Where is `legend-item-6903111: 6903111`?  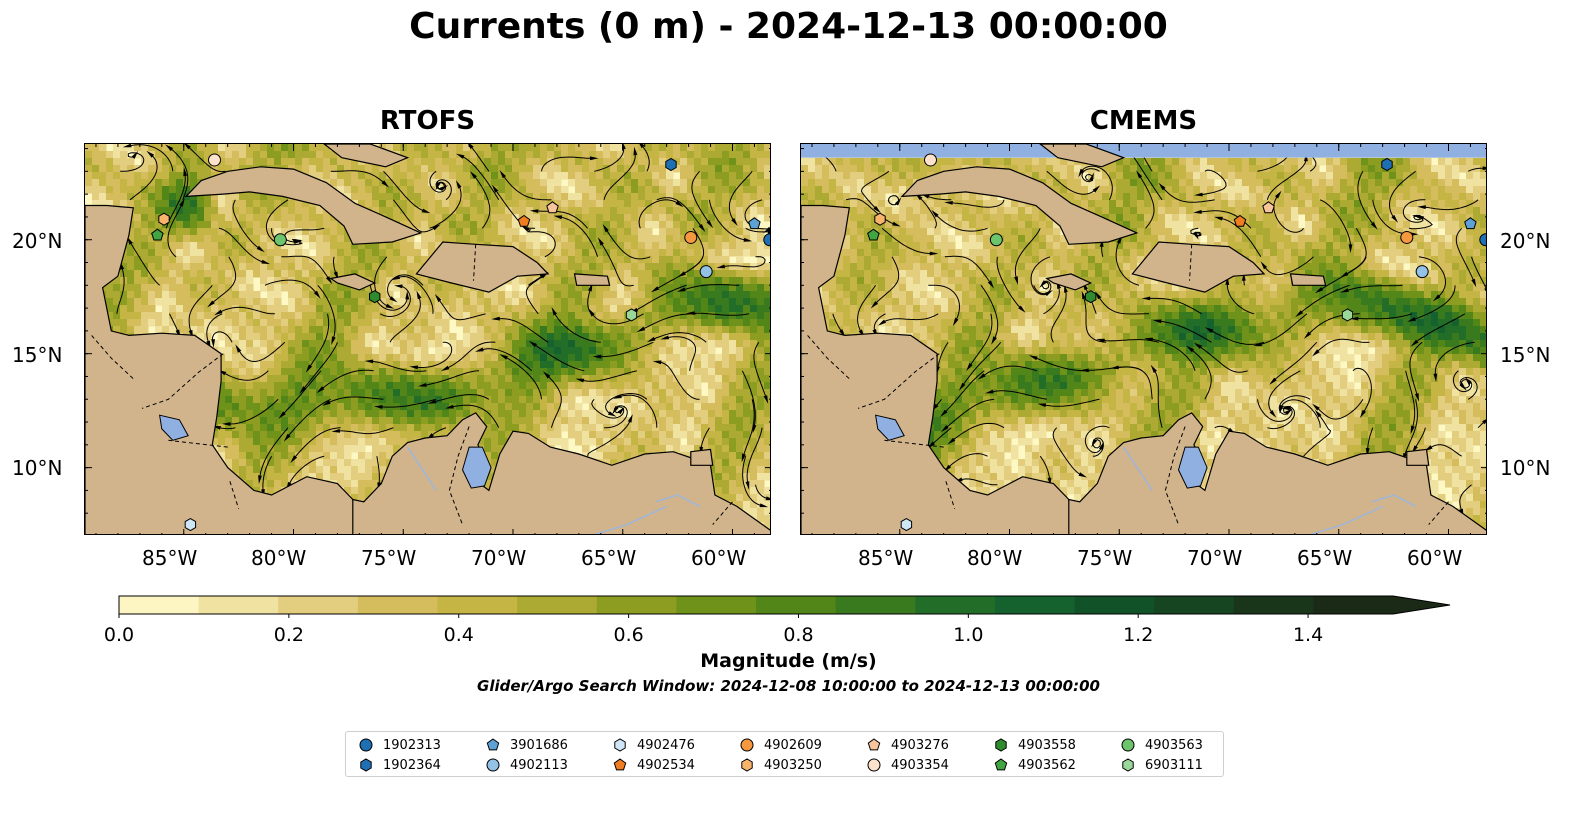
legend-item-6903111: 6903111 is located at coordinates (1161, 765).